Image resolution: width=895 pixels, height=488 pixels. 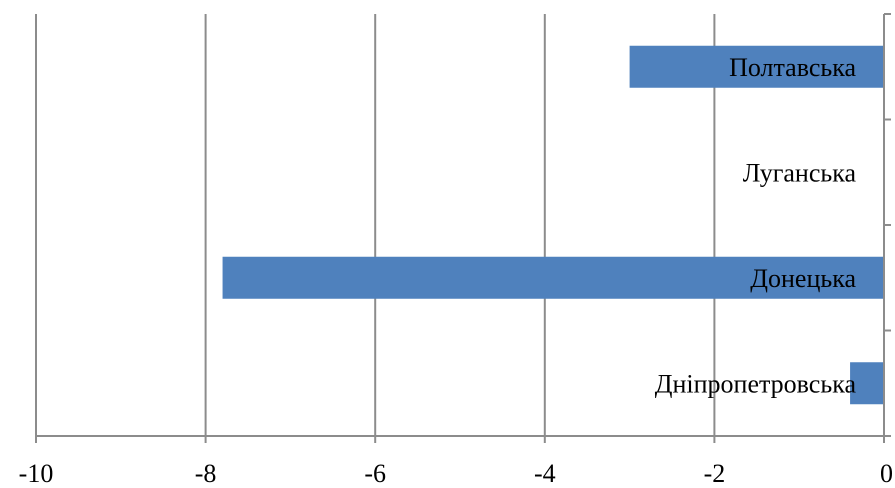 I want to click on x-tick-label-4: -2, so click(x=715, y=473).